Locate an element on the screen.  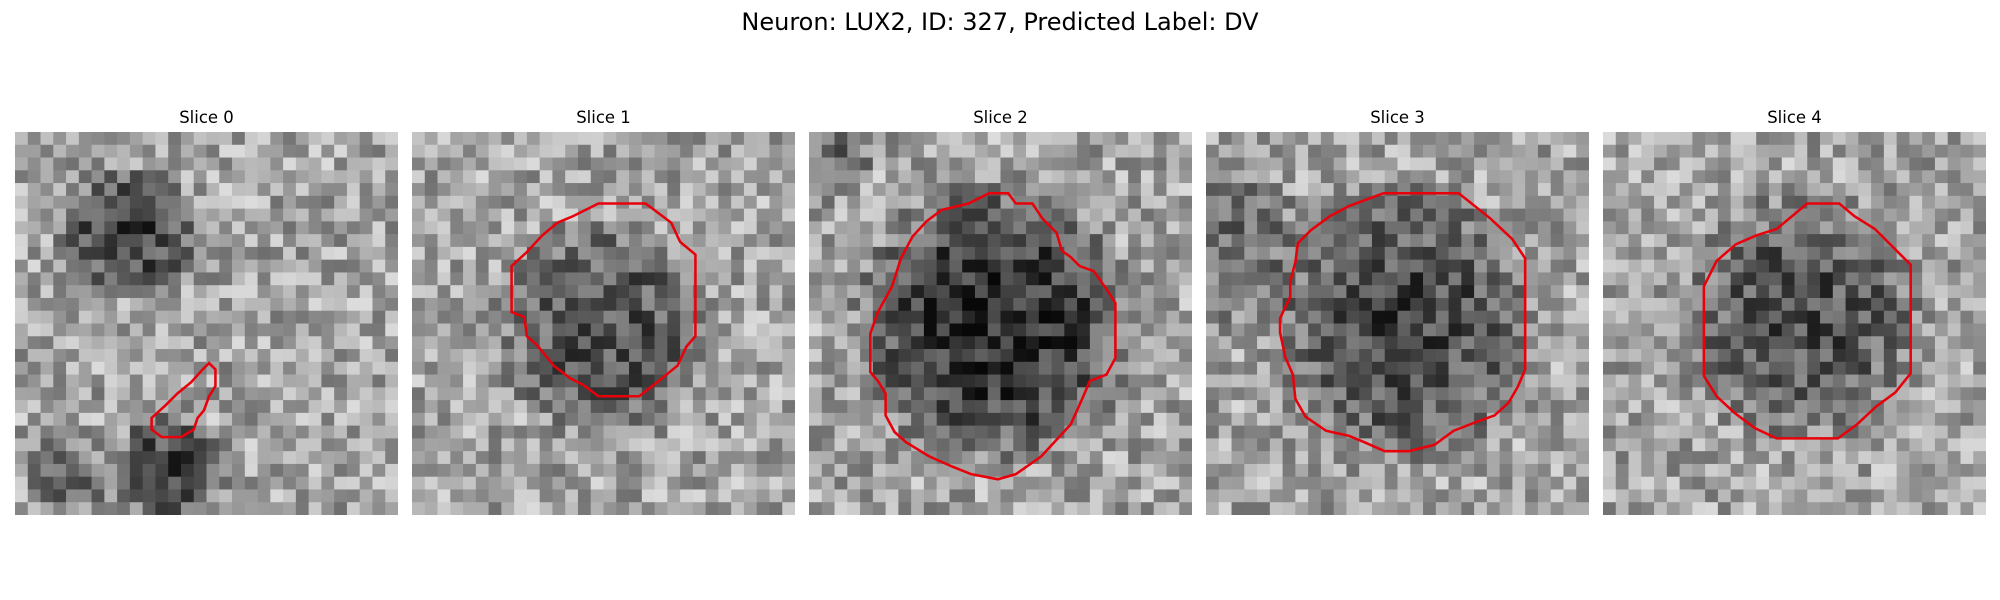
panel-slice-2: Slice 2 is located at coordinates (1000, 311).